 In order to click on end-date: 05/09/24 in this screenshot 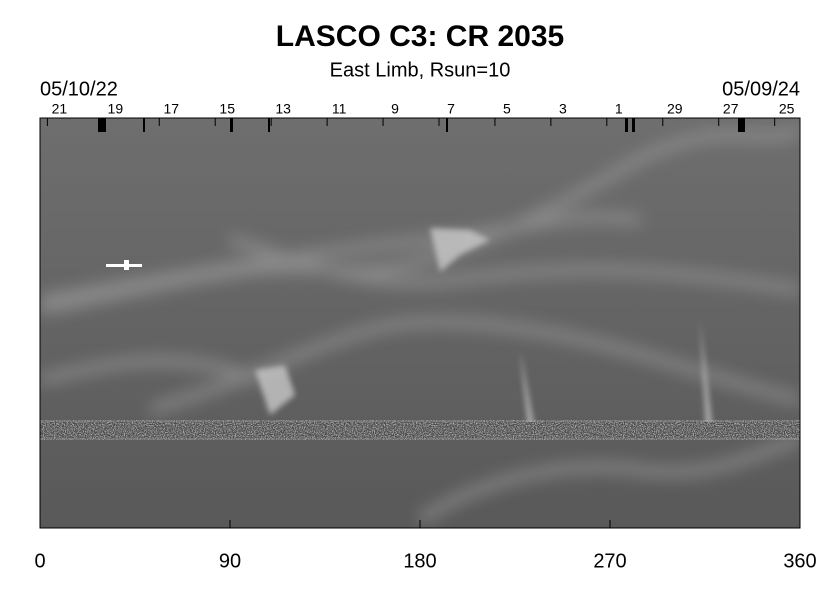, I will do `click(761, 89)`.